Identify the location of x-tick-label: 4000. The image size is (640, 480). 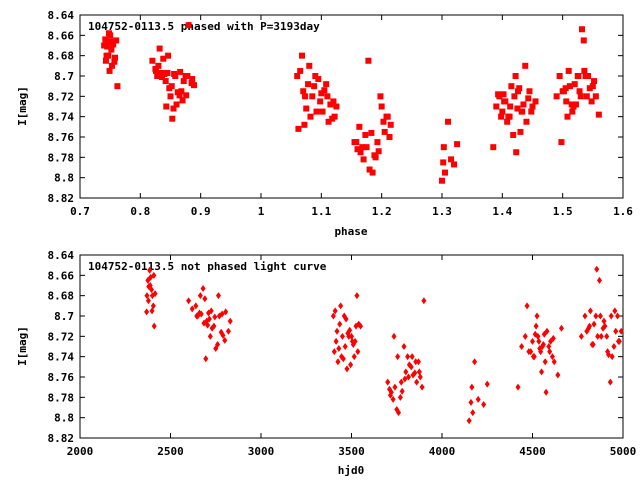
(442, 451).